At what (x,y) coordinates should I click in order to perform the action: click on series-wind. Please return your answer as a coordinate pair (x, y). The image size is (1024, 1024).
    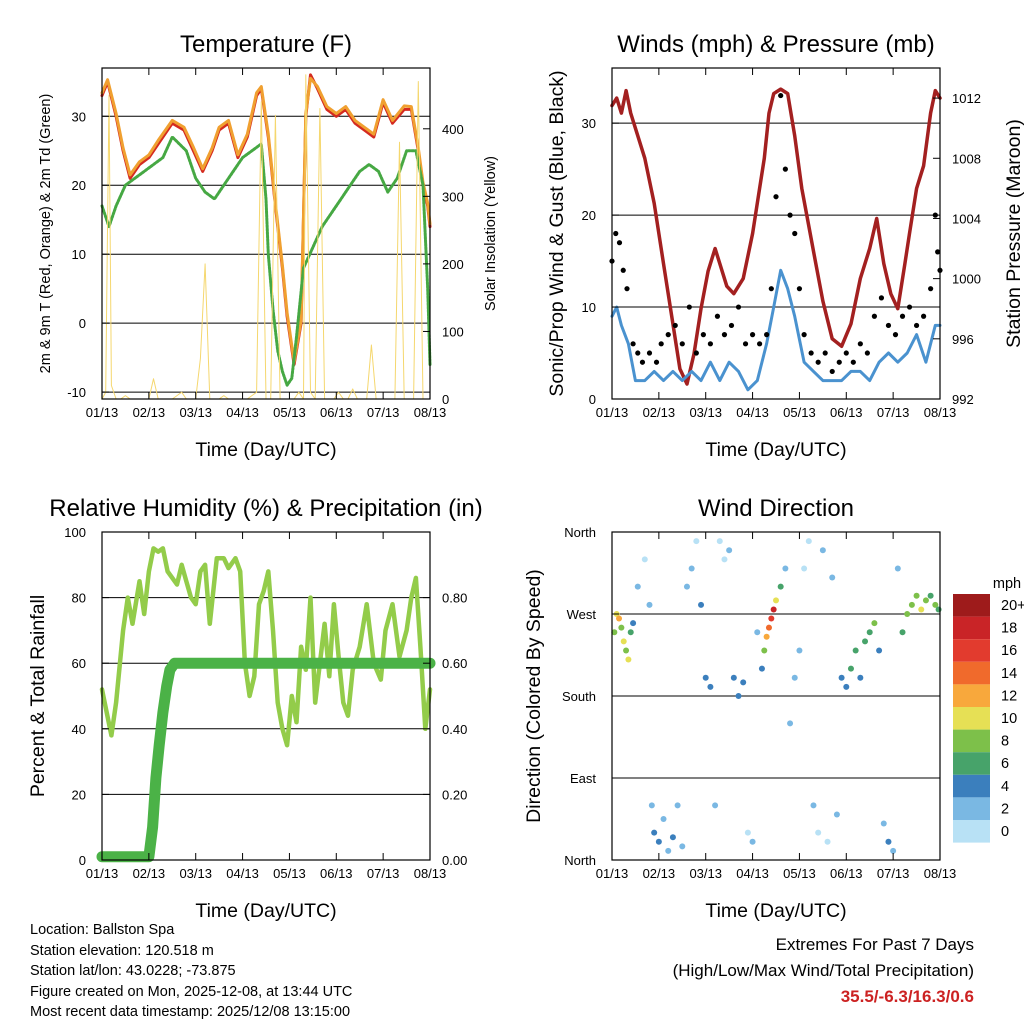
    Looking at the image, I should click on (776, 330).